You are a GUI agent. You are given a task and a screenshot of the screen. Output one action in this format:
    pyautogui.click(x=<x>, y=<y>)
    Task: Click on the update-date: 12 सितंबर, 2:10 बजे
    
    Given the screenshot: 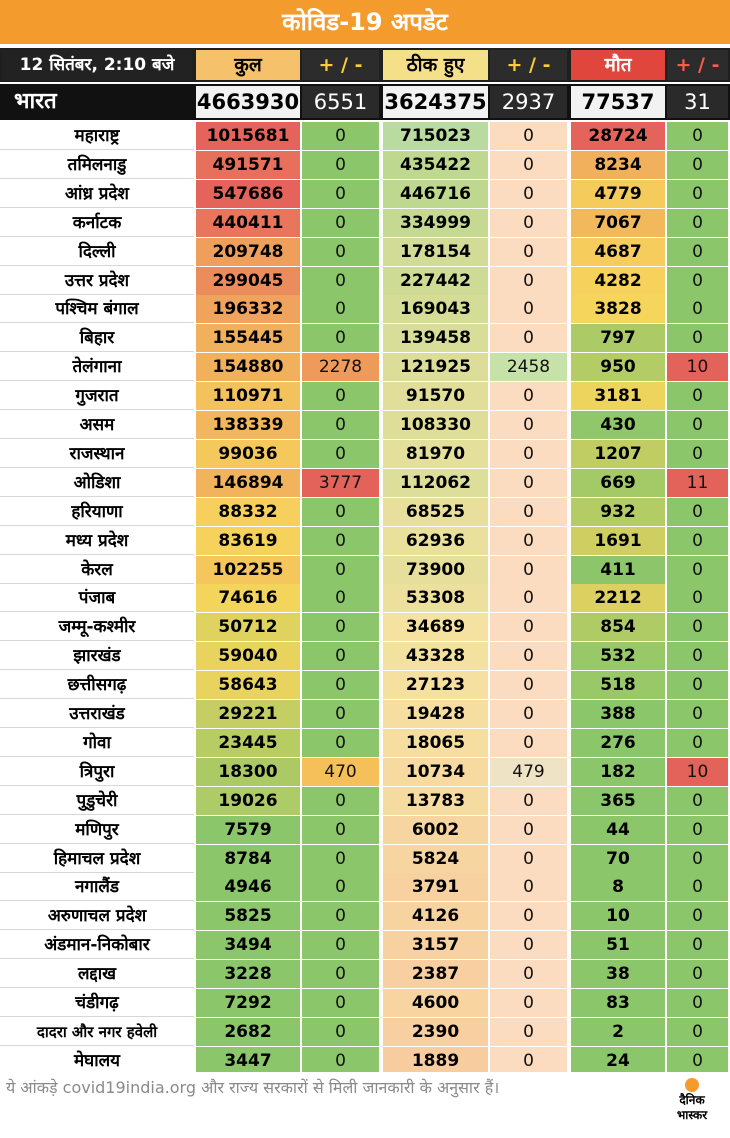 What is the action you would take?
    pyautogui.click(x=97, y=65)
    